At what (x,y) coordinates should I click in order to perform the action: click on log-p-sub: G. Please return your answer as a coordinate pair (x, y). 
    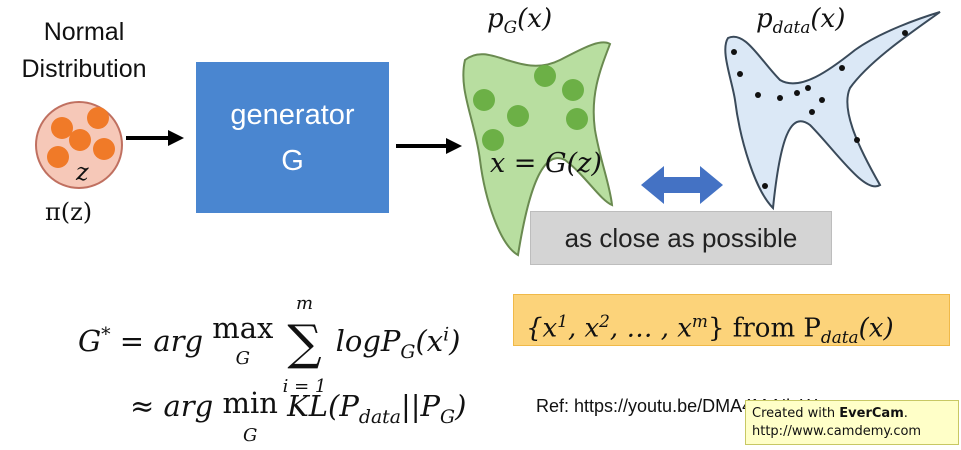
    Looking at the image, I should click on (408, 352).